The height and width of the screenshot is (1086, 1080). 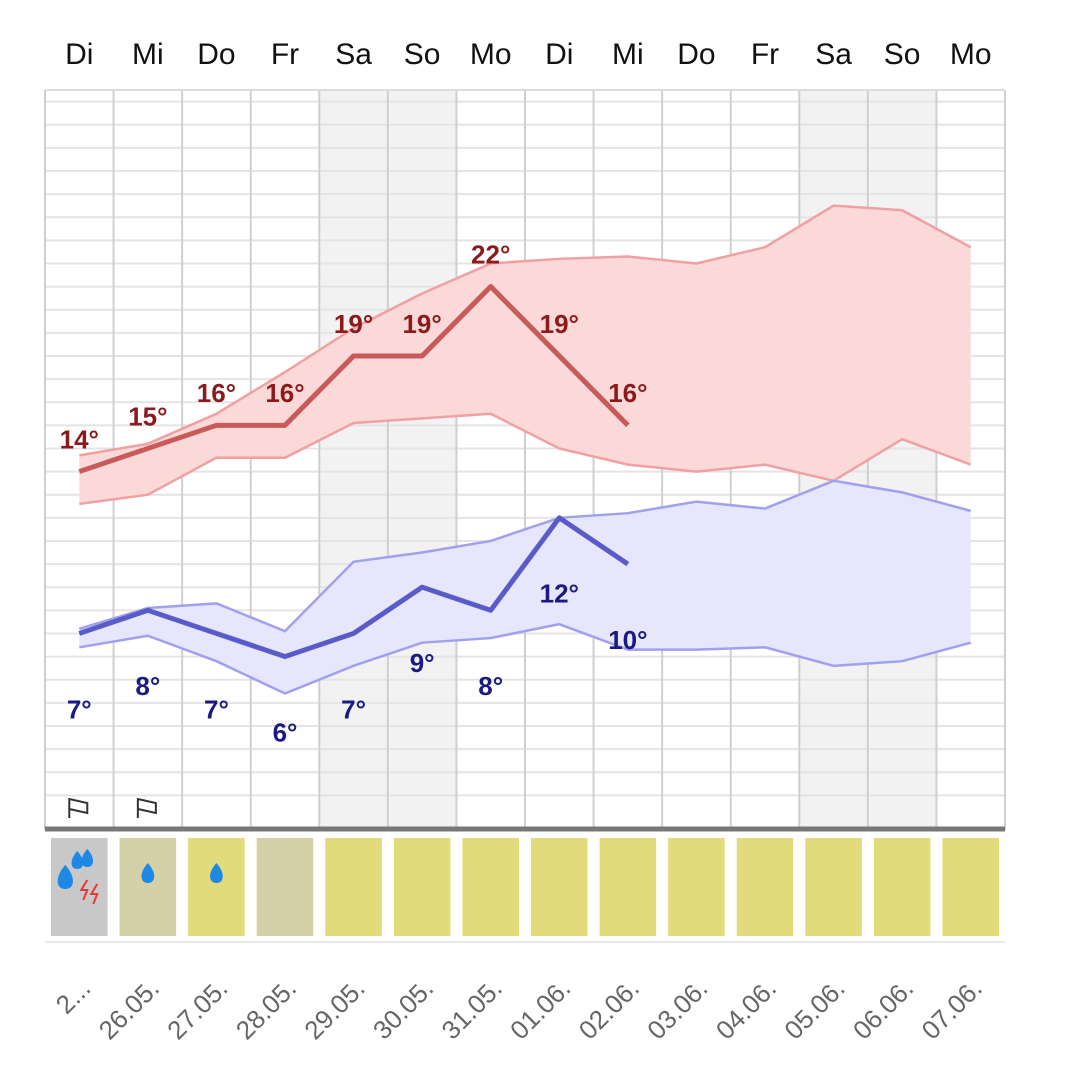 What do you see at coordinates (197, 1009) in the screenshot?
I see `date-label: 27.05.` at bounding box center [197, 1009].